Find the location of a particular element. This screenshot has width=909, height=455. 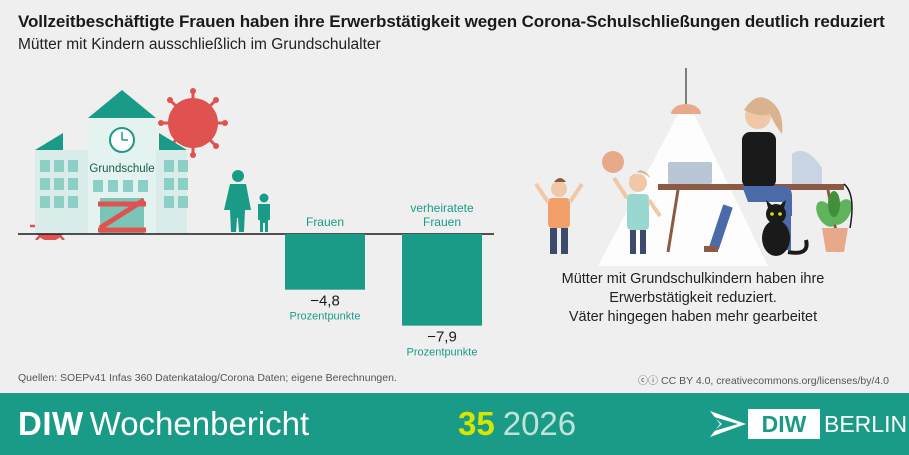

cc-icon: ⓒⓘ is located at coordinates (648, 381).